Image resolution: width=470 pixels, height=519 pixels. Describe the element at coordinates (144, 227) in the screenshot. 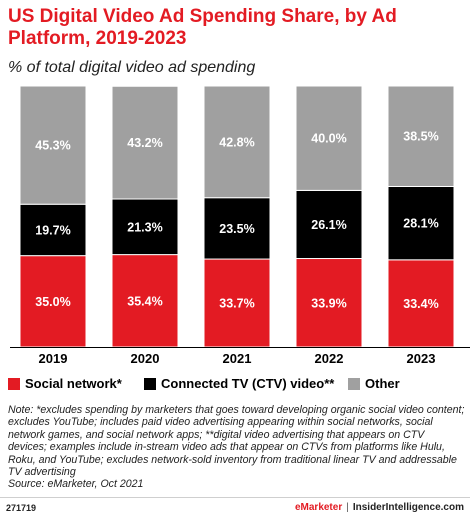

I see `data-label-2020-s1: 21.3%` at that location.